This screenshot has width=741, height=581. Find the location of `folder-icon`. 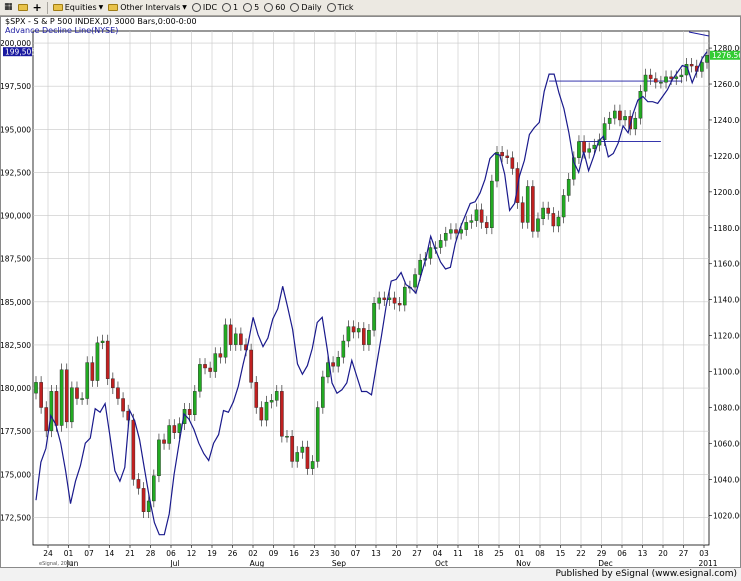

folder-icon is located at coordinates (113, 7).